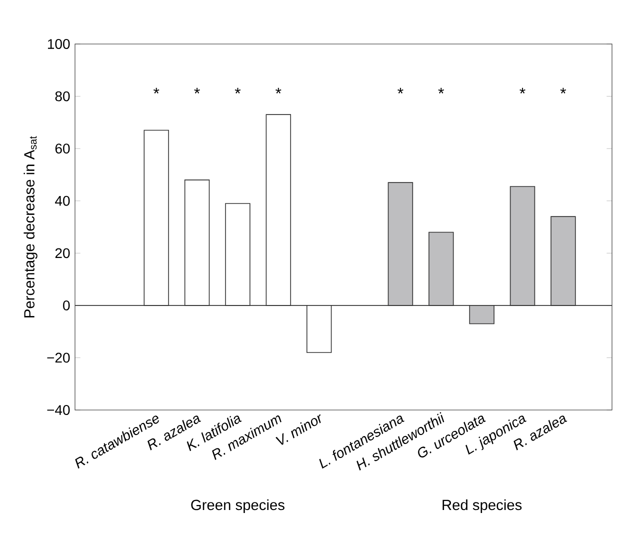  I want to click on y-tick-label: 60, so click(62, 149).